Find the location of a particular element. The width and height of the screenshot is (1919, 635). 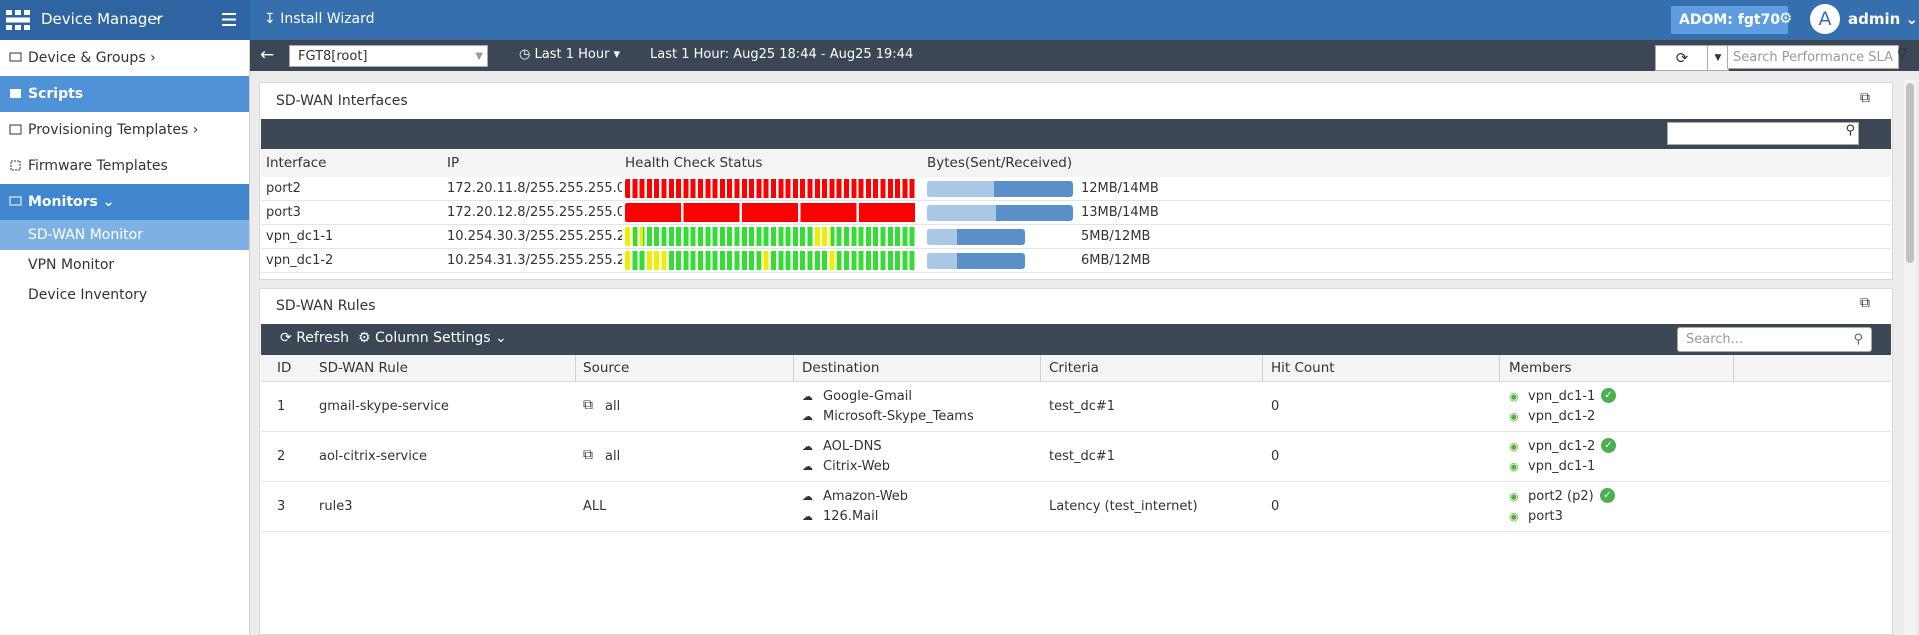

nav-label: Monitors is located at coordinates (63, 202).